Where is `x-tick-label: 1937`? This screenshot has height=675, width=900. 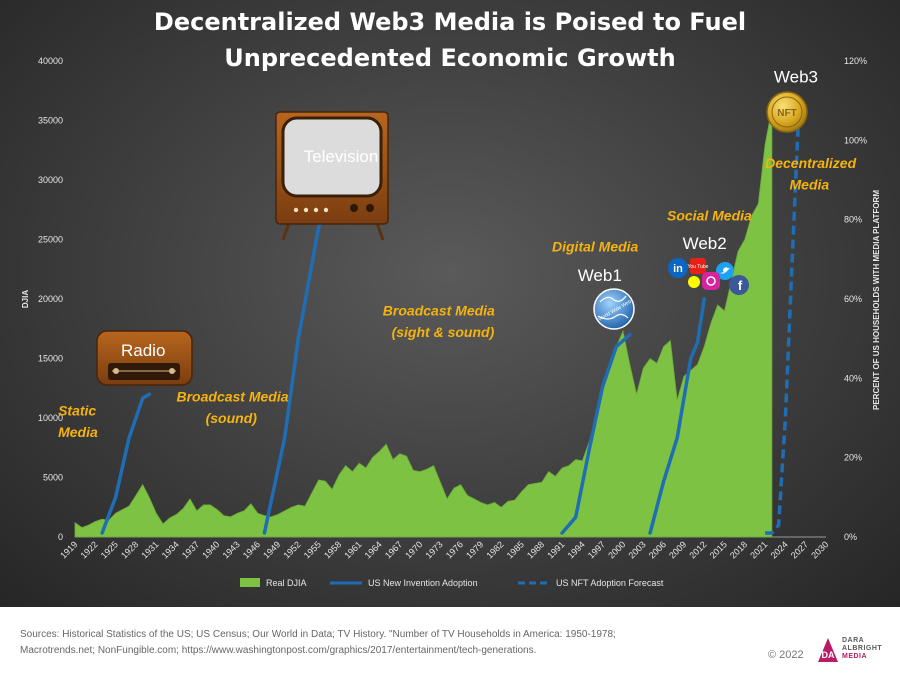 x-tick-label: 1937 is located at coordinates (190, 549).